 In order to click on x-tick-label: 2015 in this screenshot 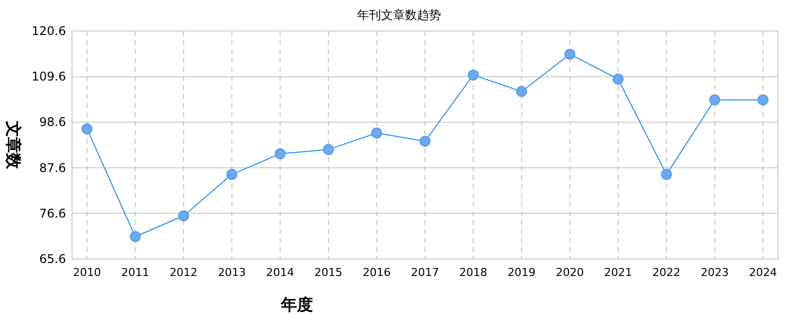, I will do `click(328, 272)`.